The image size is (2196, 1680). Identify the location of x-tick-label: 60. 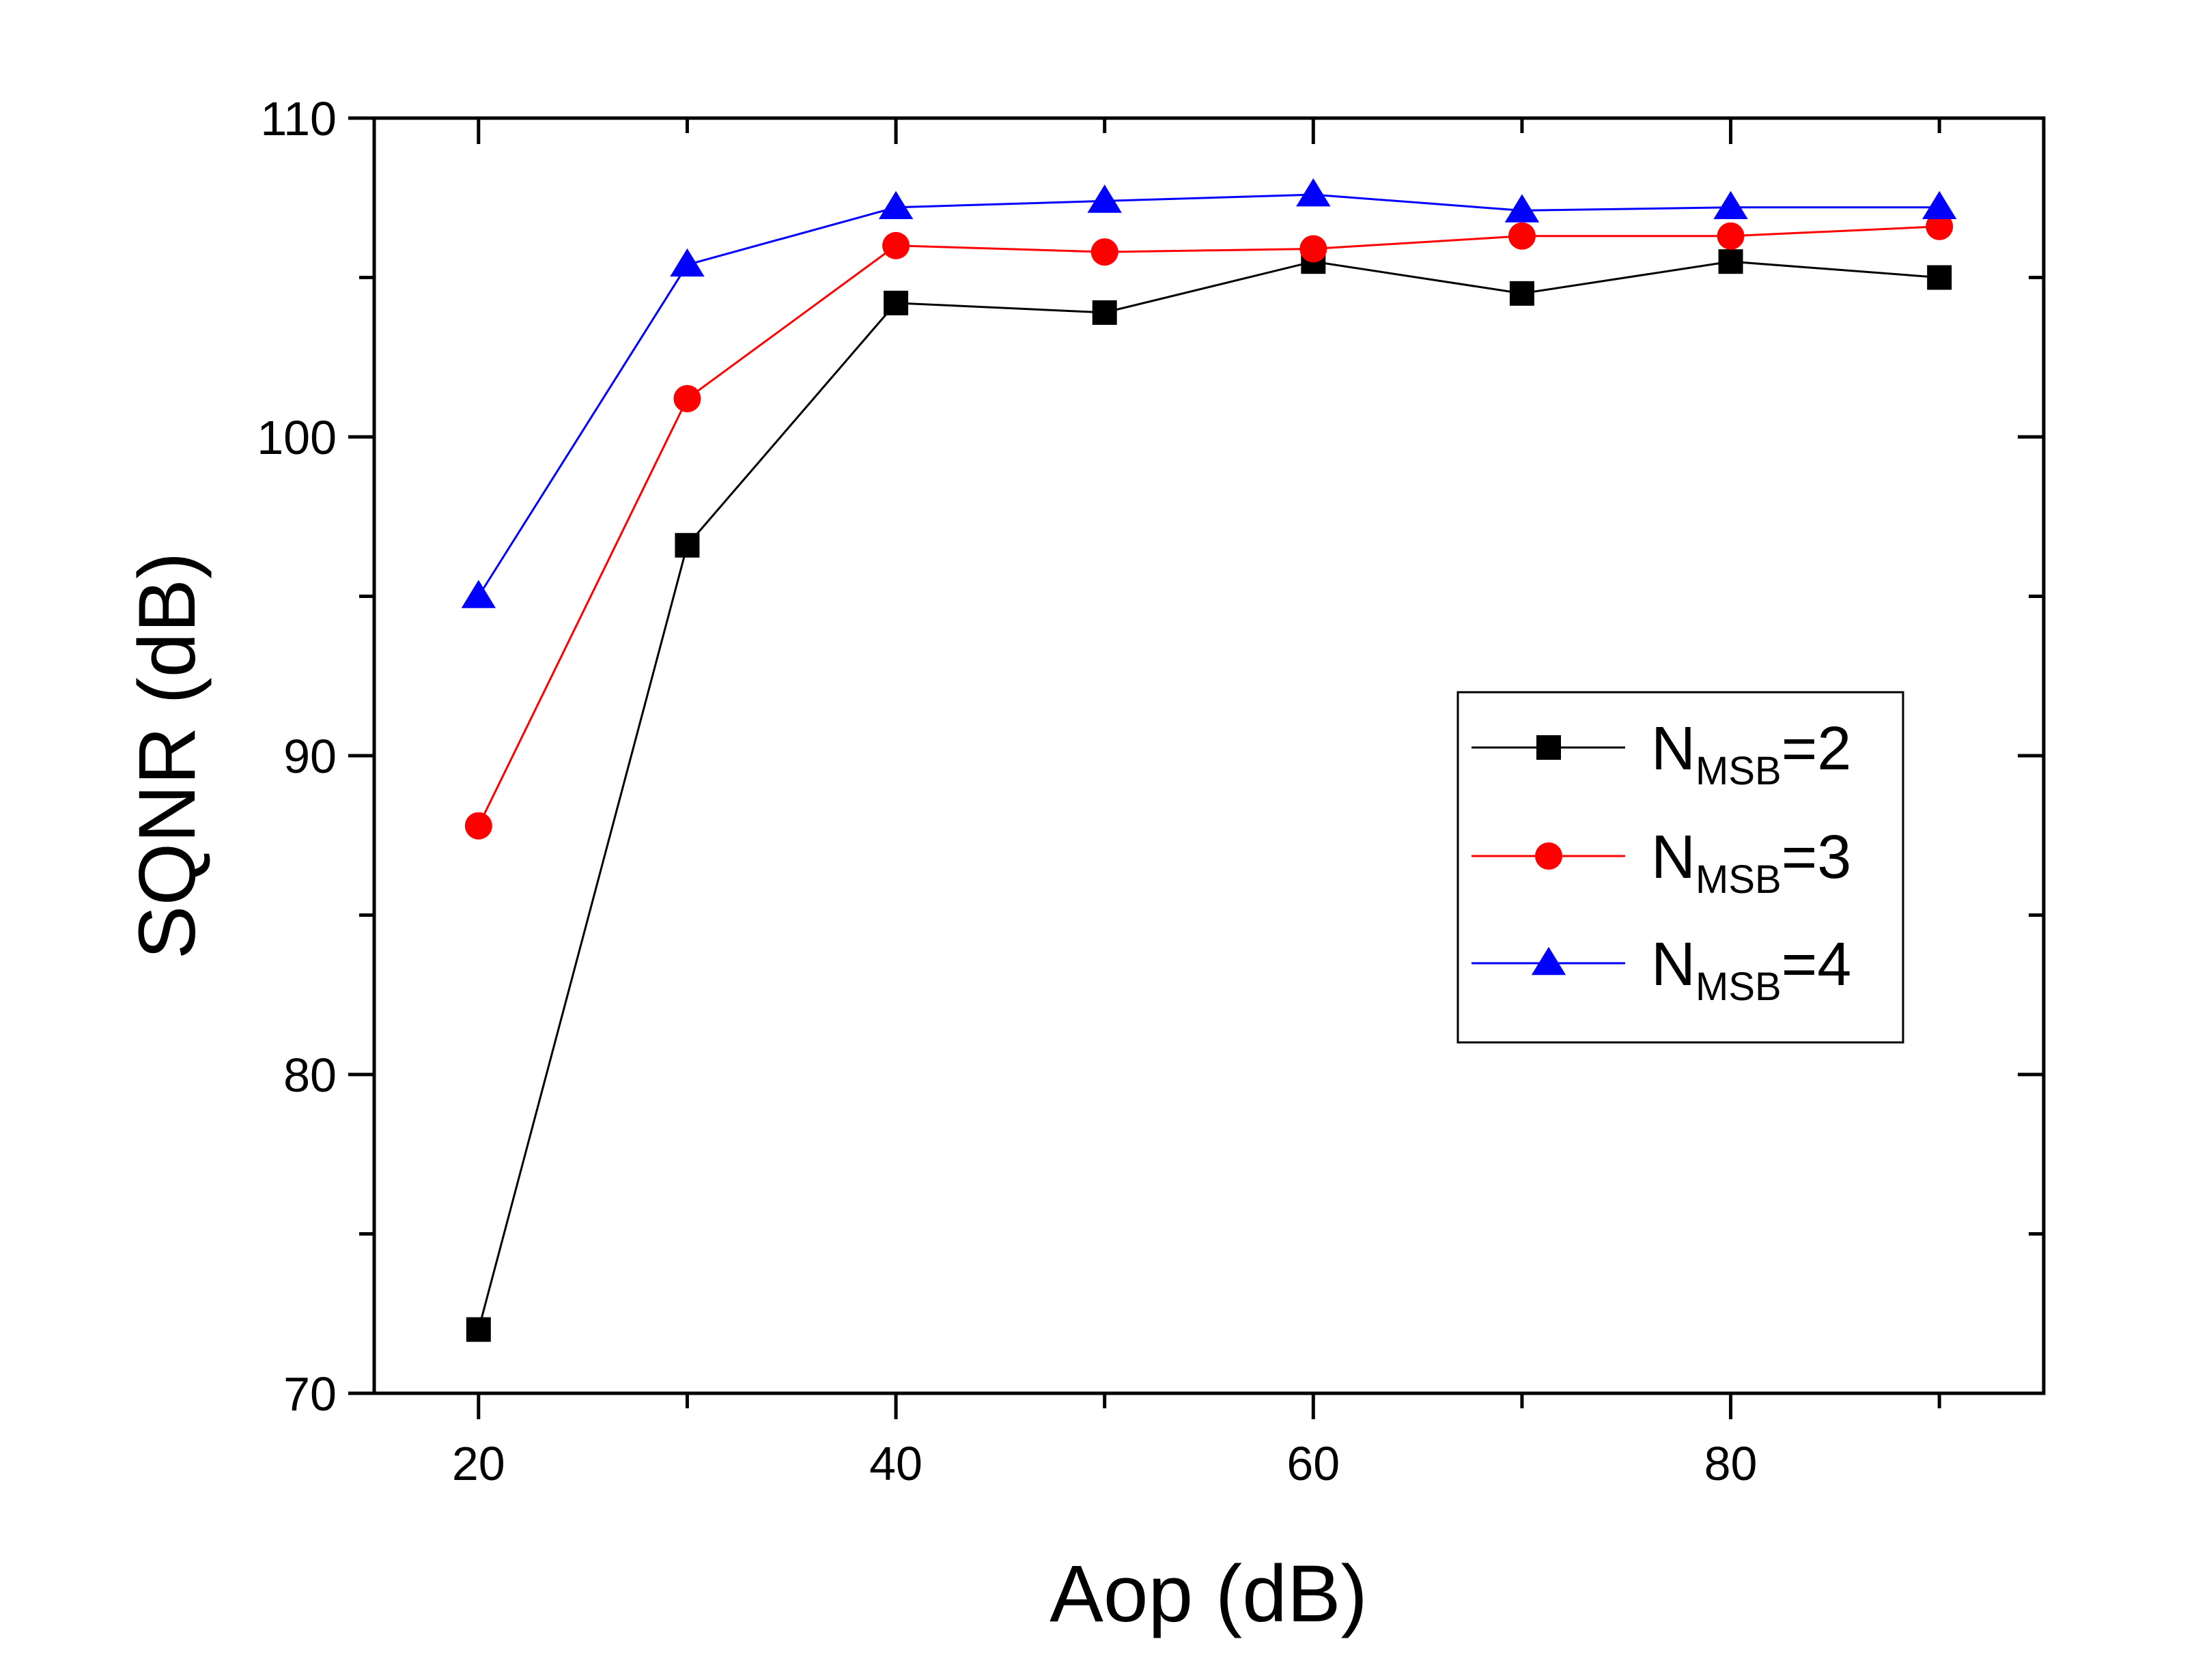
(1313, 1463).